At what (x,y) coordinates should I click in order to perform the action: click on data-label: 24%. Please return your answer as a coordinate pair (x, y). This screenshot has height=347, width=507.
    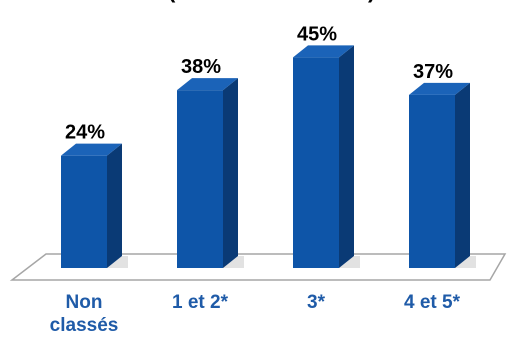
    Looking at the image, I should click on (85, 133).